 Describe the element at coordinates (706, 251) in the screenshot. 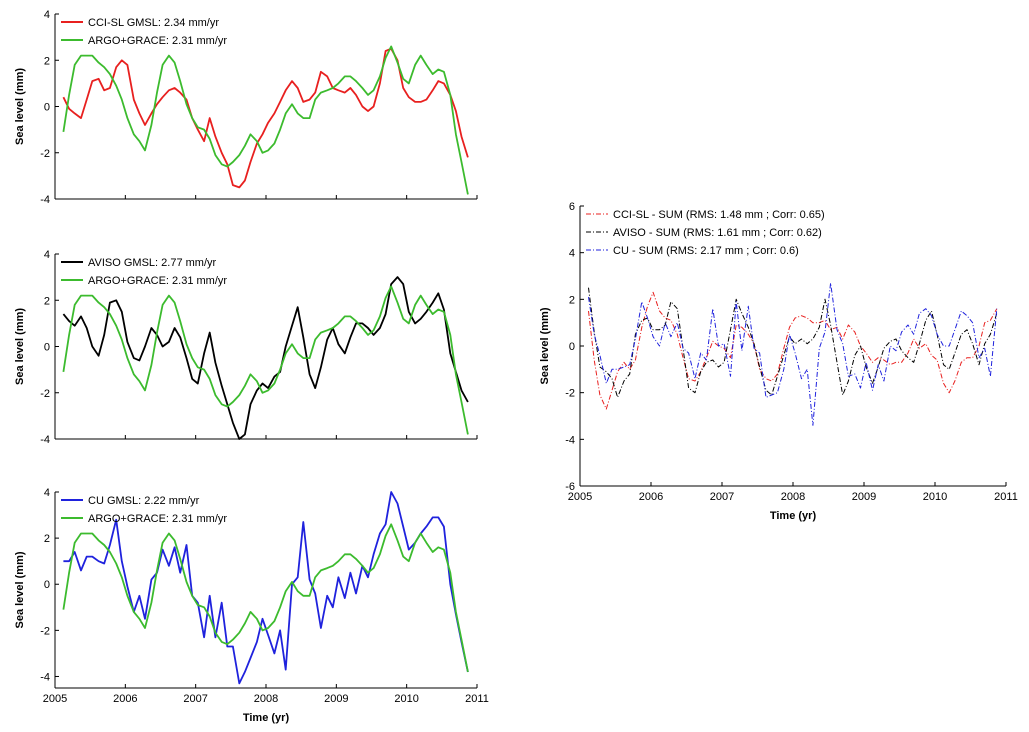

I see `legend-entry: CU - SUM (RMS: 2.17 mm ; Corr: 0.6)` at that location.